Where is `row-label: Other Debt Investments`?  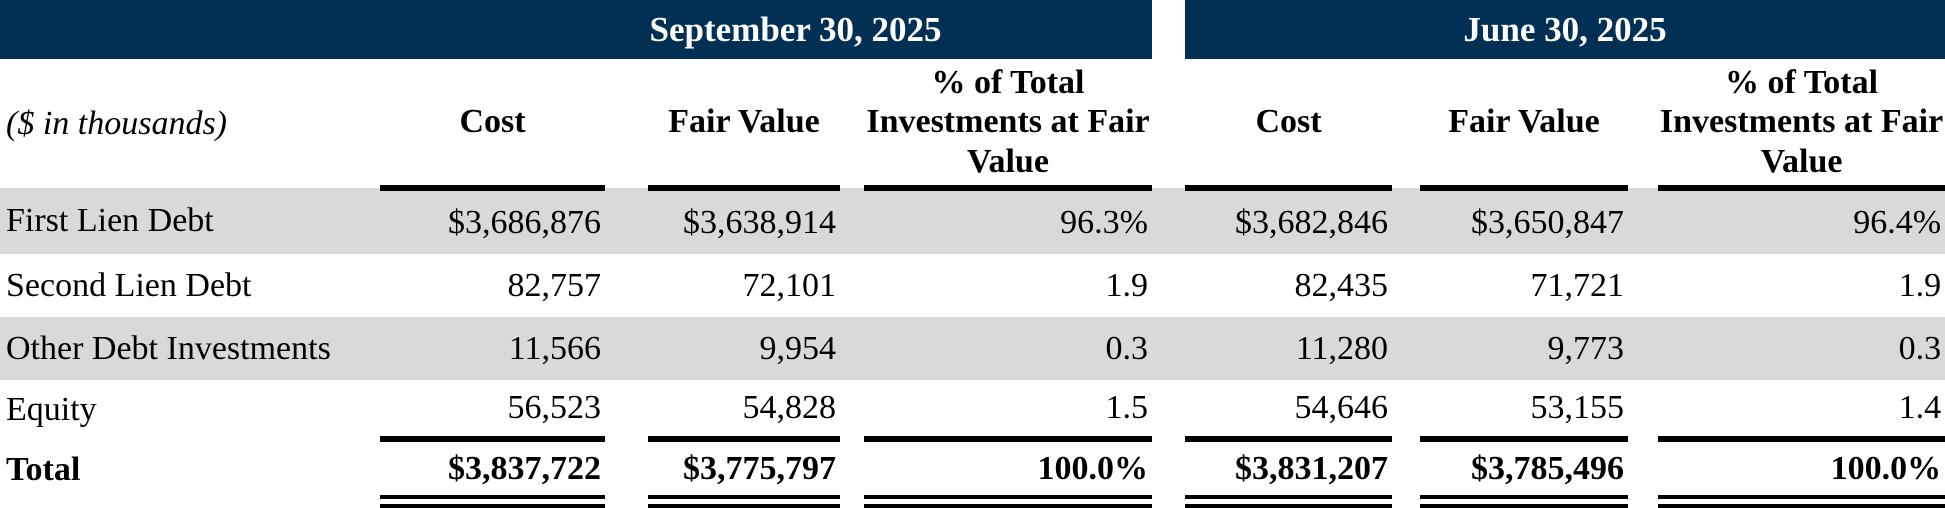 row-label: Other Debt Investments is located at coordinates (190, 348).